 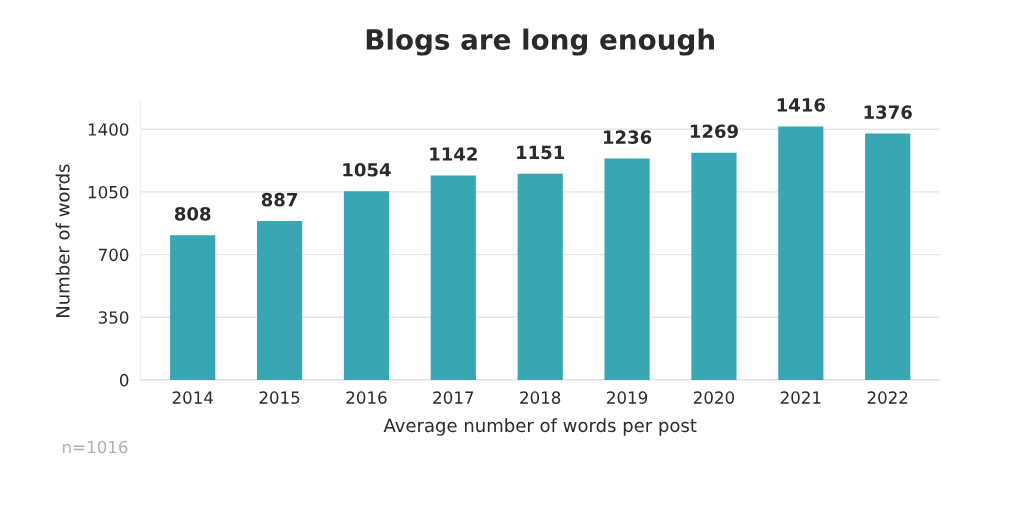 What do you see at coordinates (124, 380) in the screenshot?
I see `y-tick-label: 0` at bounding box center [124, 380].